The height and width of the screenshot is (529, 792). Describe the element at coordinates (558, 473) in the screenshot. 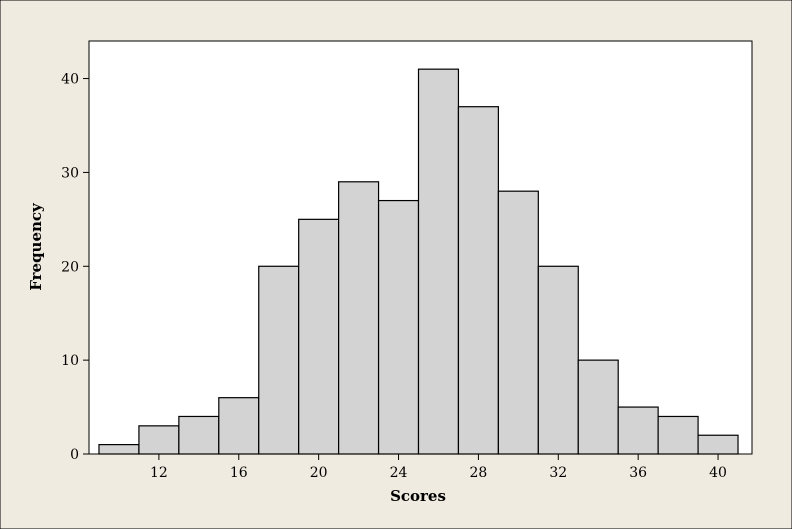

I see `x-tick-label: 32` at that location.